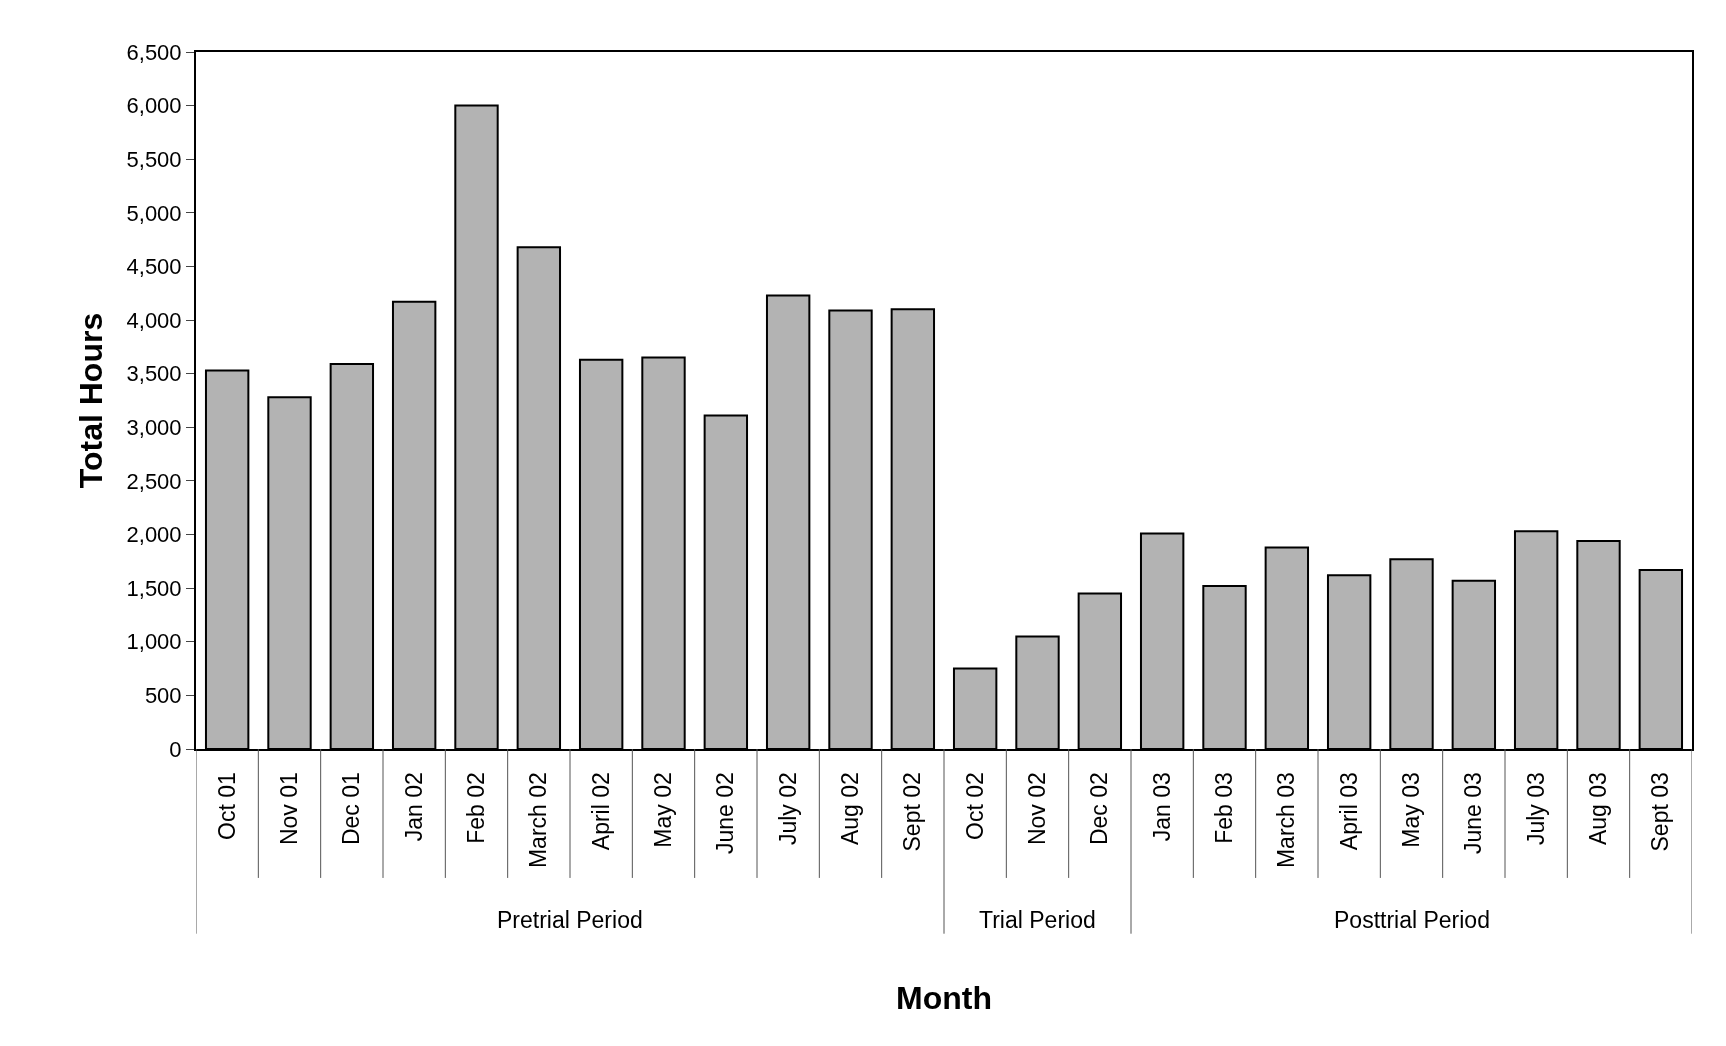 The height and width of the screenshot is (1046, 1726). What do you see at coordinates (154, 159) in the screenshot?
I see `y-tick-label: 5,500` at bounding box center [154, 159].